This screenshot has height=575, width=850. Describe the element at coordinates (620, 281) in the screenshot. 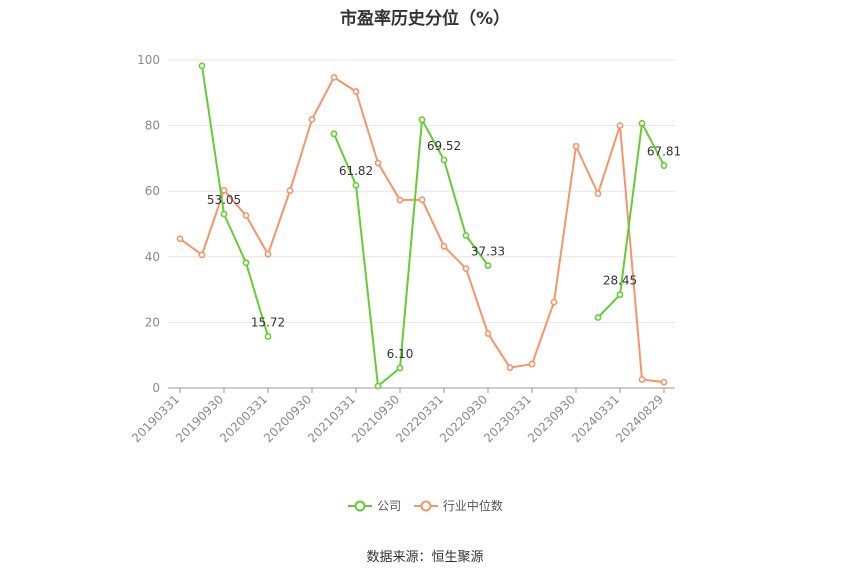

I see `data-label-company-20240331: 28.45` at that location.